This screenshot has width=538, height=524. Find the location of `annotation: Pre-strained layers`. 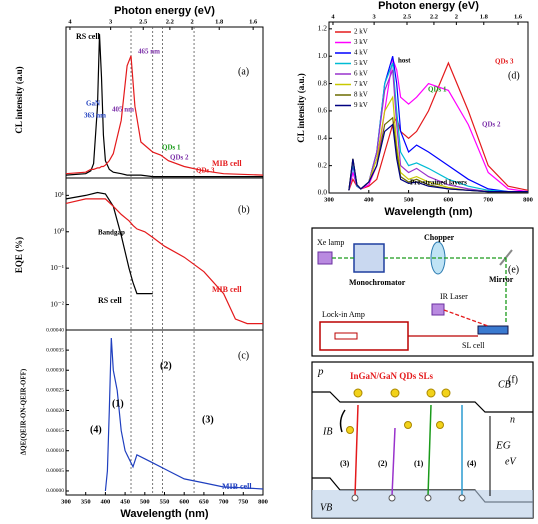

annotation: Pre-strained layers is located at coordinates (438, 183).